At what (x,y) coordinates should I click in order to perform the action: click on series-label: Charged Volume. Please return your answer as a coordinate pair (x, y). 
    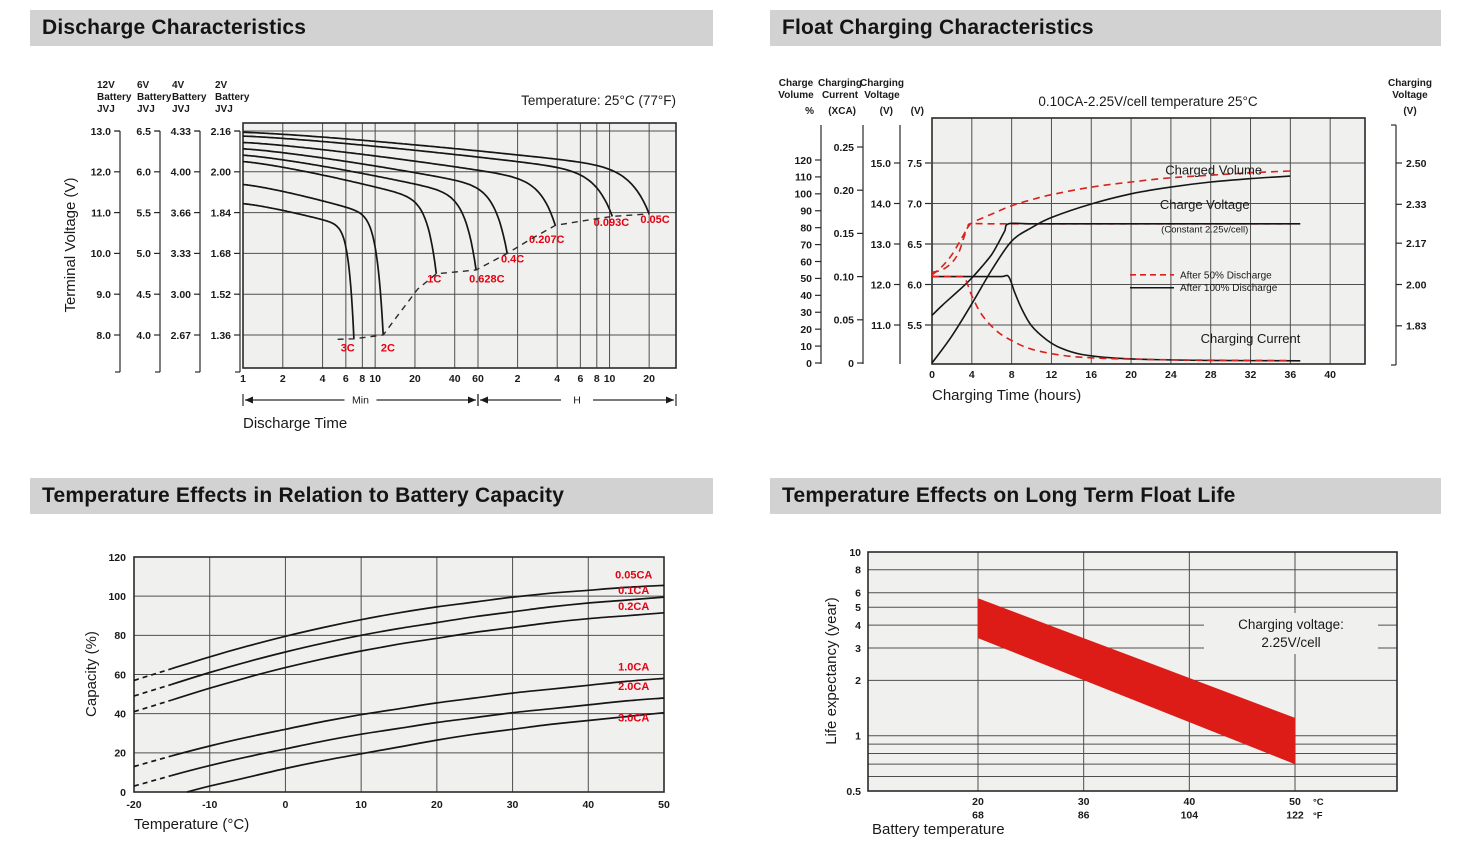
    Looking at the image, I should click on (1213, 169).